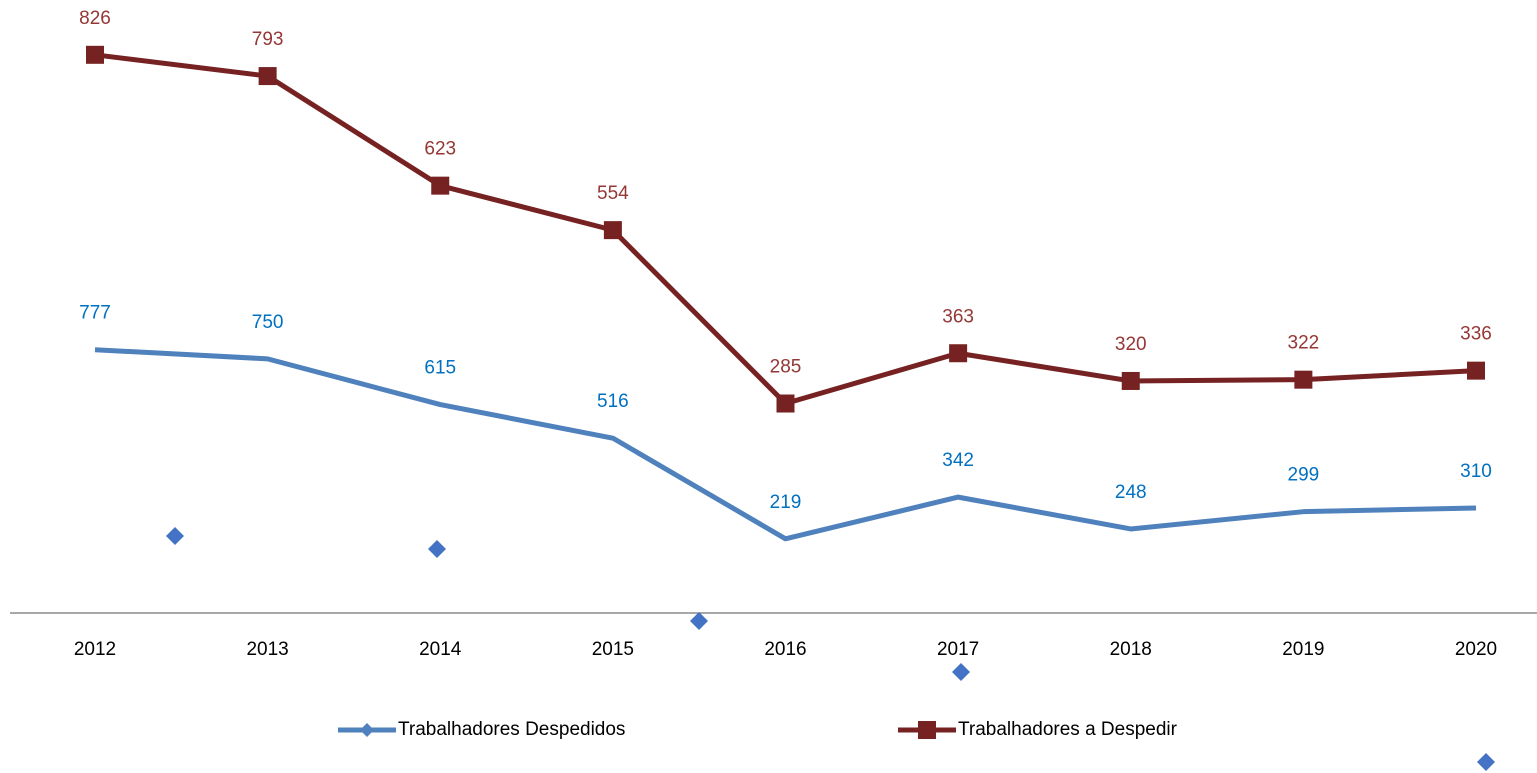 The height and width of the screenshot is (773, 1537). I want to click on data-label: 750, so click(268, 322).